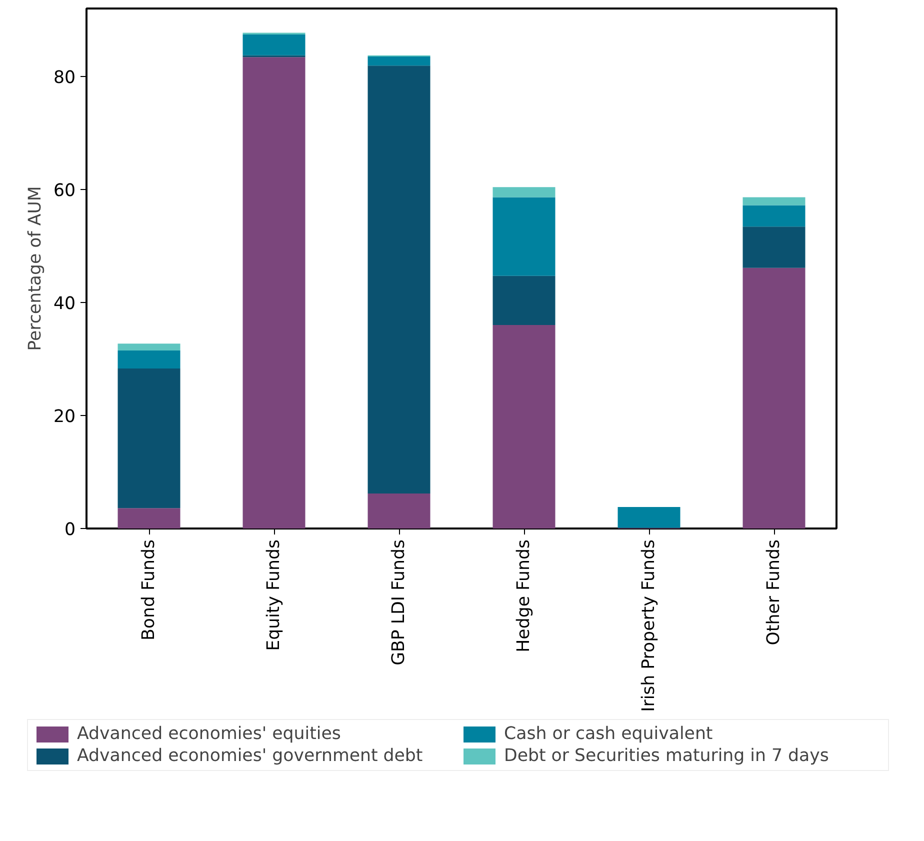 This screenshot has width=924, height=841. I want to click on y-tick-label: 40, so click(64, 304).